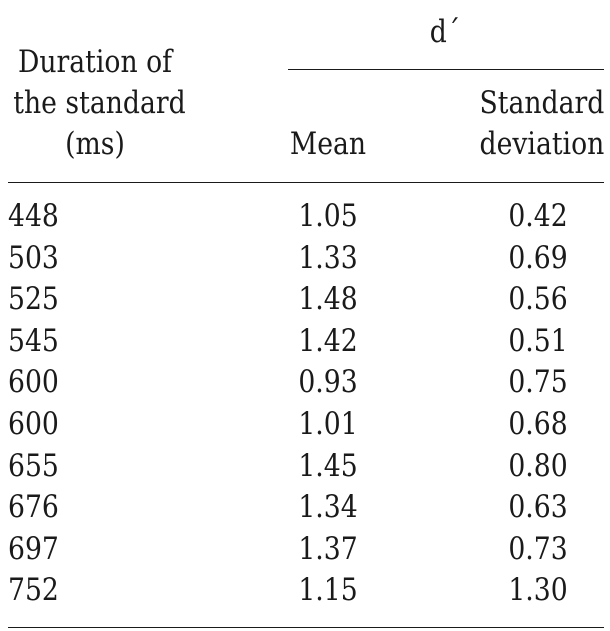 Image resolution: width=610 pixels, height=631 pixels. Describe the element at coordinates (33, 299) in the screenshot. I see `cell-duration: 525` at that location.